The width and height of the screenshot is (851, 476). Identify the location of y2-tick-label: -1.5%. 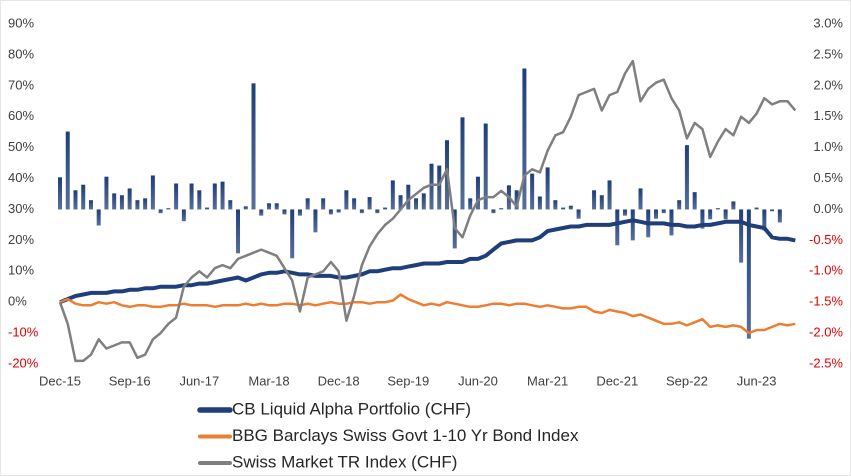
(826, 301).